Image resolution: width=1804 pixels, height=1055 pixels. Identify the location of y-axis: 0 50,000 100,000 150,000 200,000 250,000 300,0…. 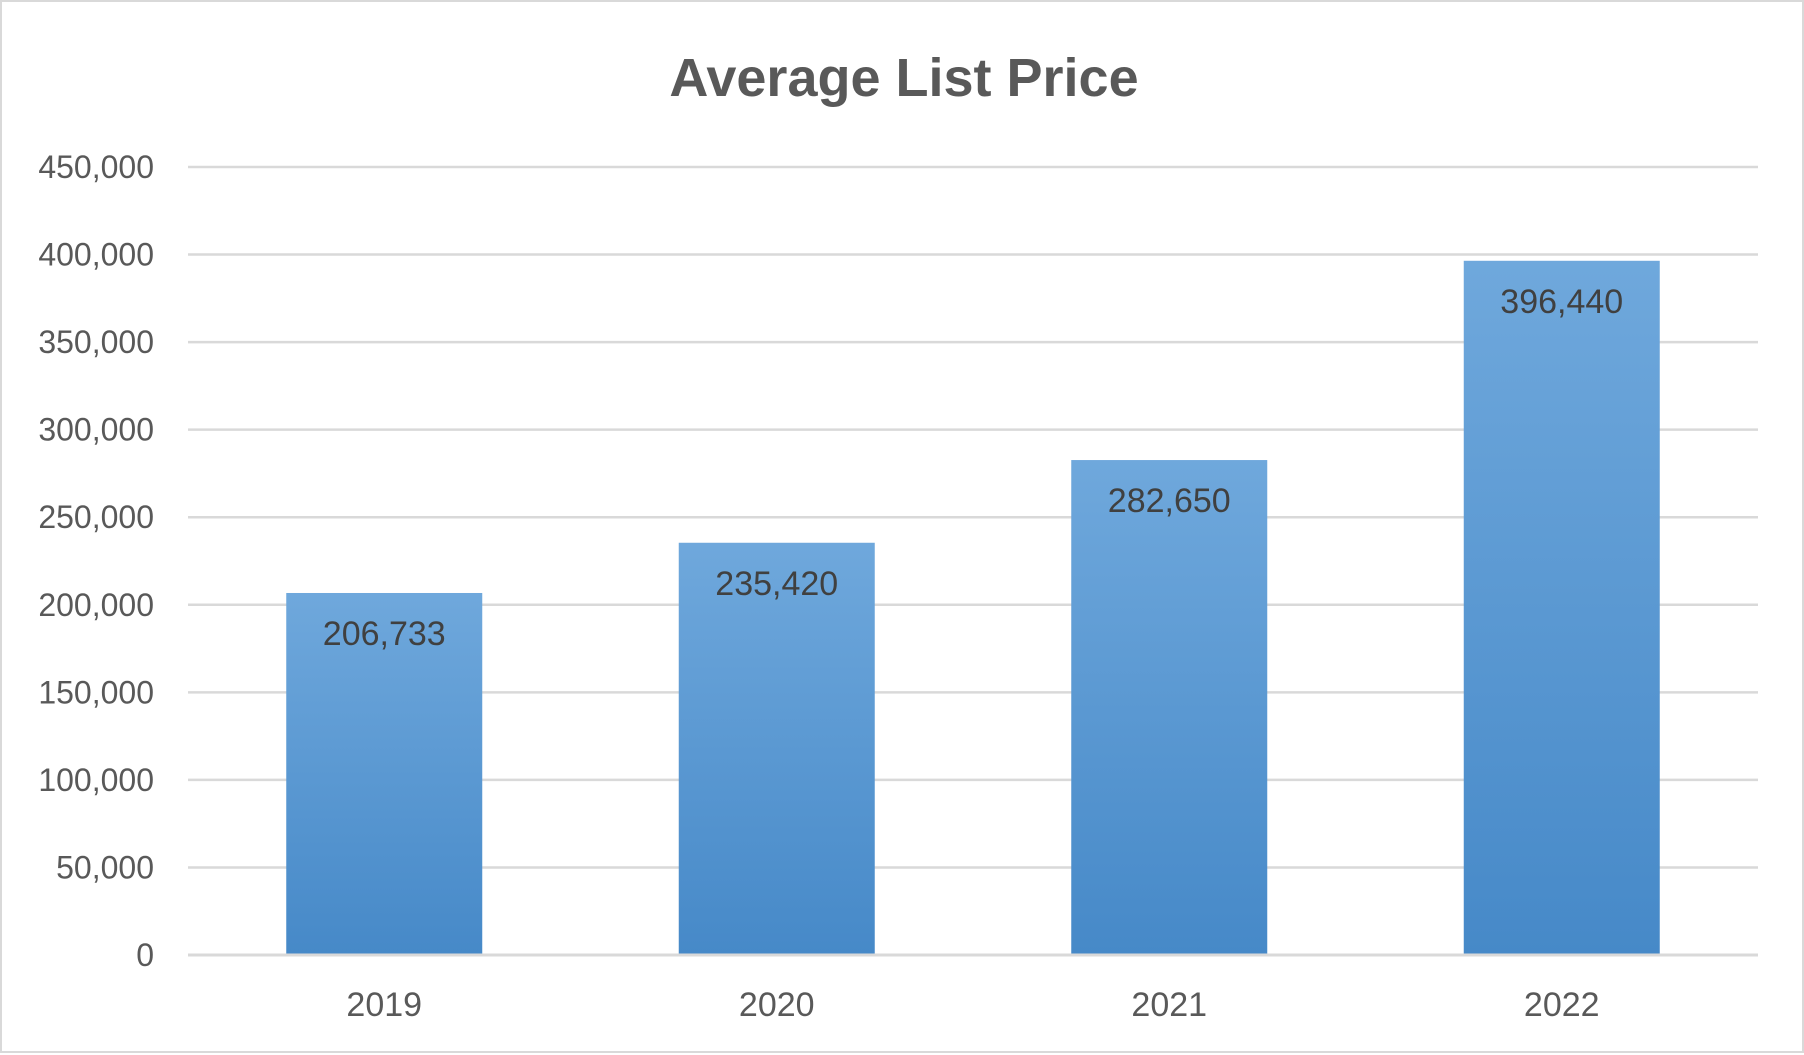
(96, 561).